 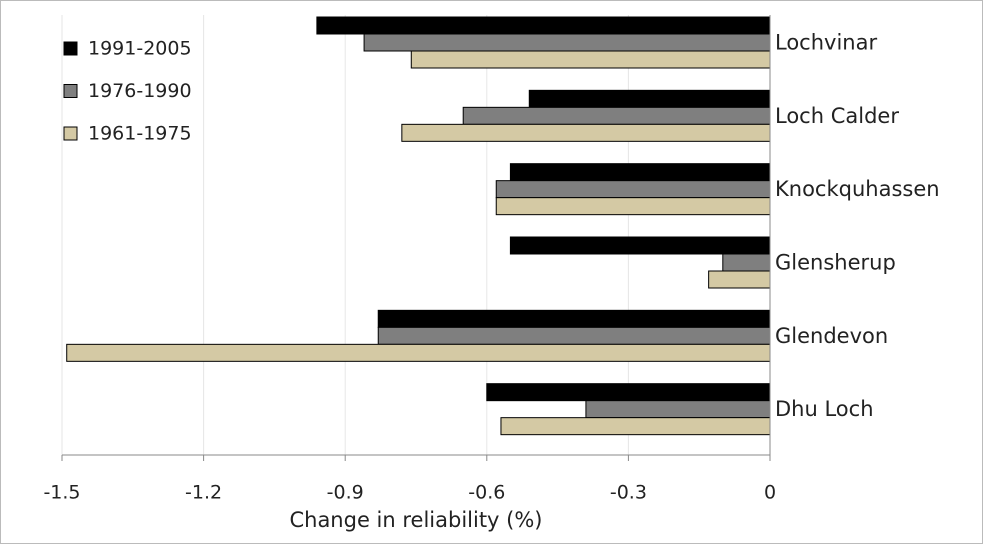 I want to click on legend-label: 1976-1990, so click(x=140, y=91).